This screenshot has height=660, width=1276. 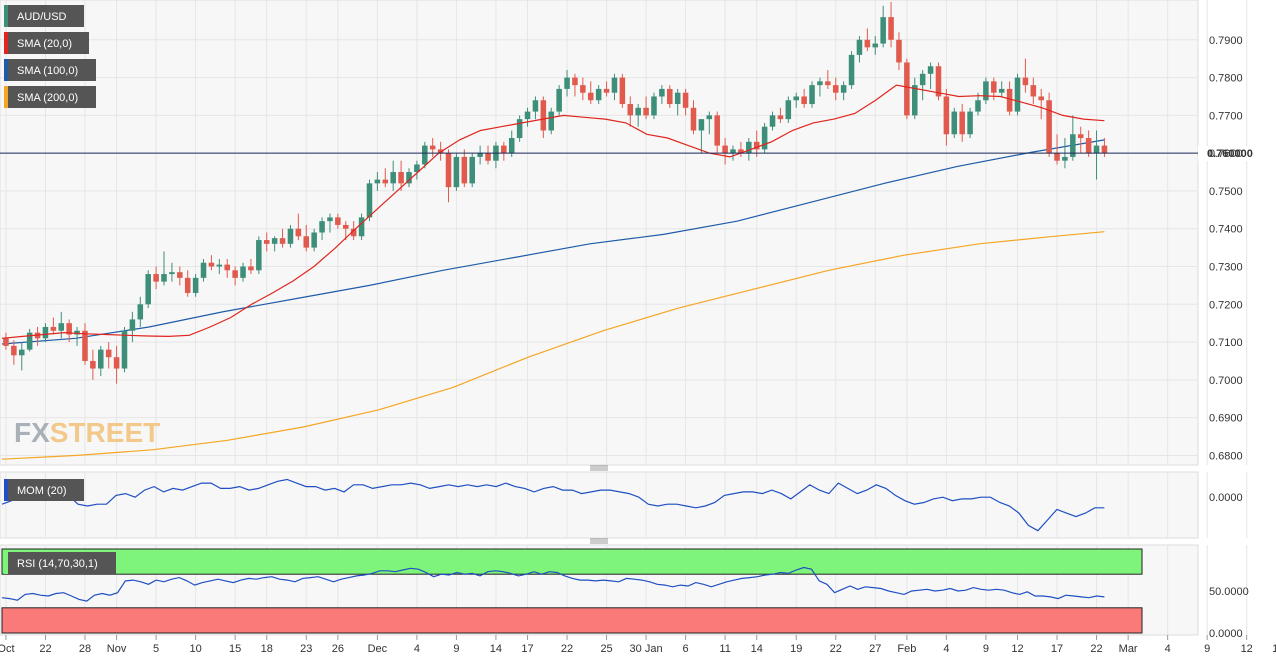 I want to click on rsi-resize-handle, so click(x=599, y=541).